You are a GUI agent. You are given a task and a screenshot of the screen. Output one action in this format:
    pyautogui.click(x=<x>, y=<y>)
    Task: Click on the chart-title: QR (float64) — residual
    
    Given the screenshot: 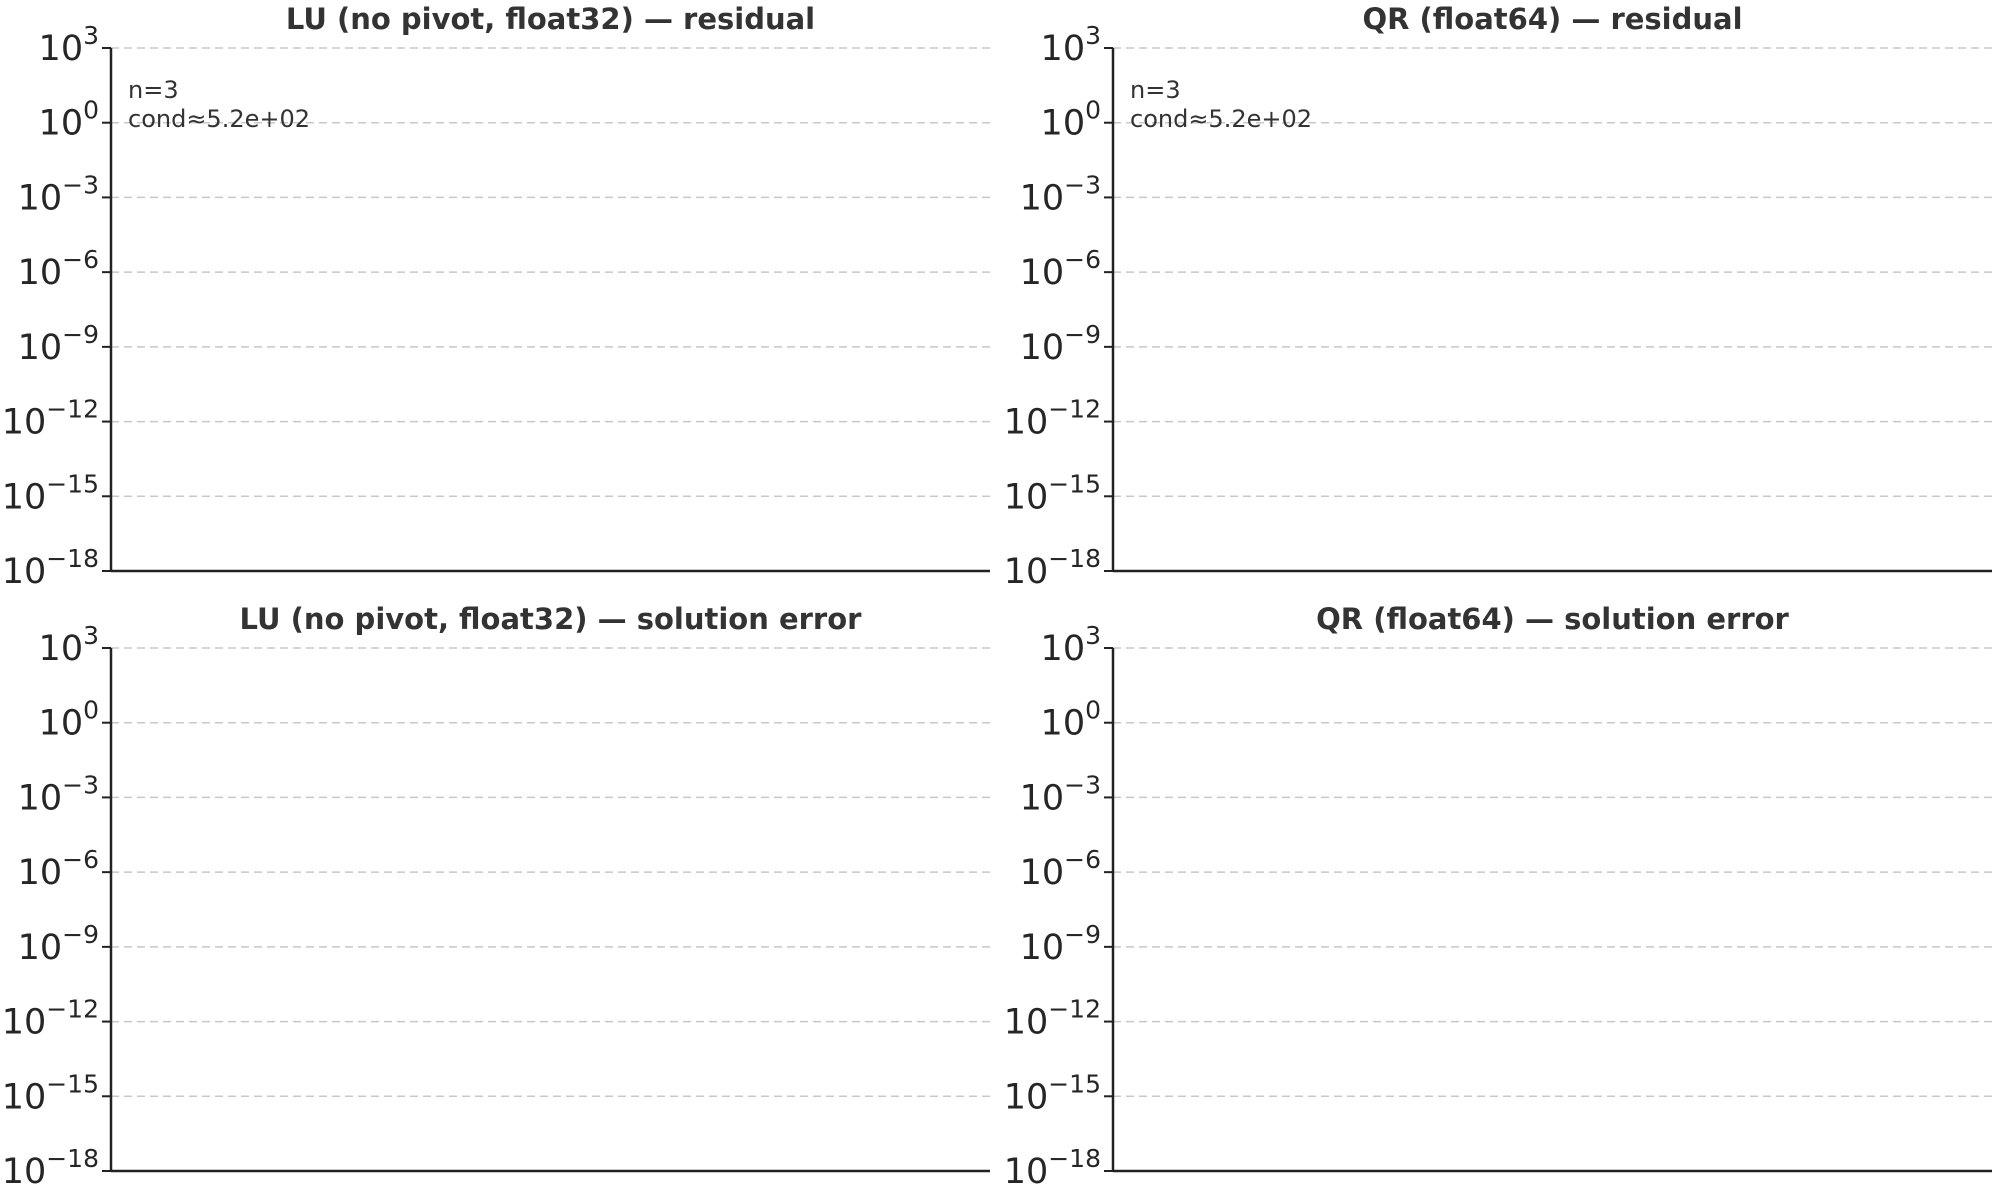 What is the action you would take?
    pyautogui.click(x=1552, y=19)
    